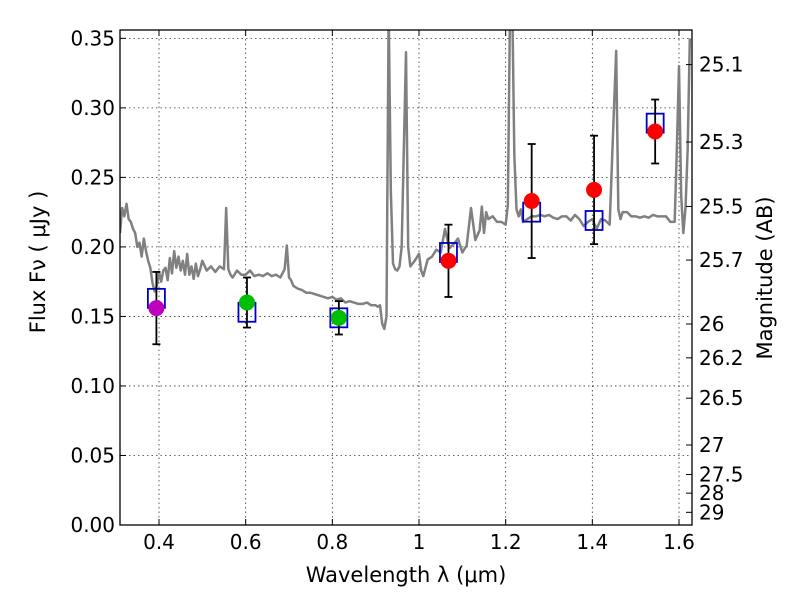 The height and width of the screenshot is (600, 800). What do you see at coordinates (711, 493) in the screenshot?
I see `magnitude-tick-label: 28` at bounding box center [711, 493].